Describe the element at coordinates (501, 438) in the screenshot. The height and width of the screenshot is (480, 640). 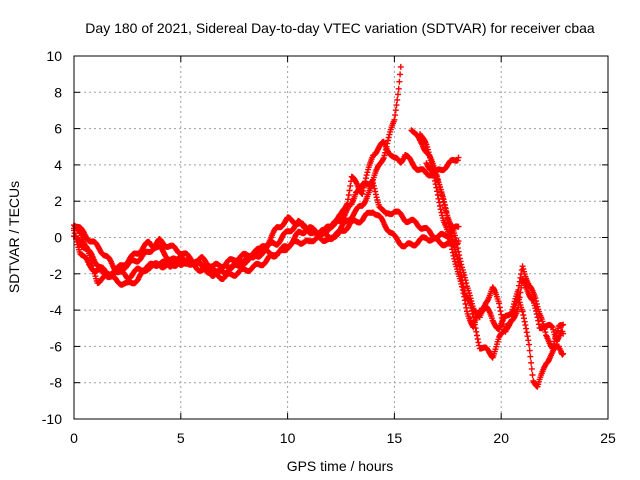
I see `x-tick-label: 20` at that location.